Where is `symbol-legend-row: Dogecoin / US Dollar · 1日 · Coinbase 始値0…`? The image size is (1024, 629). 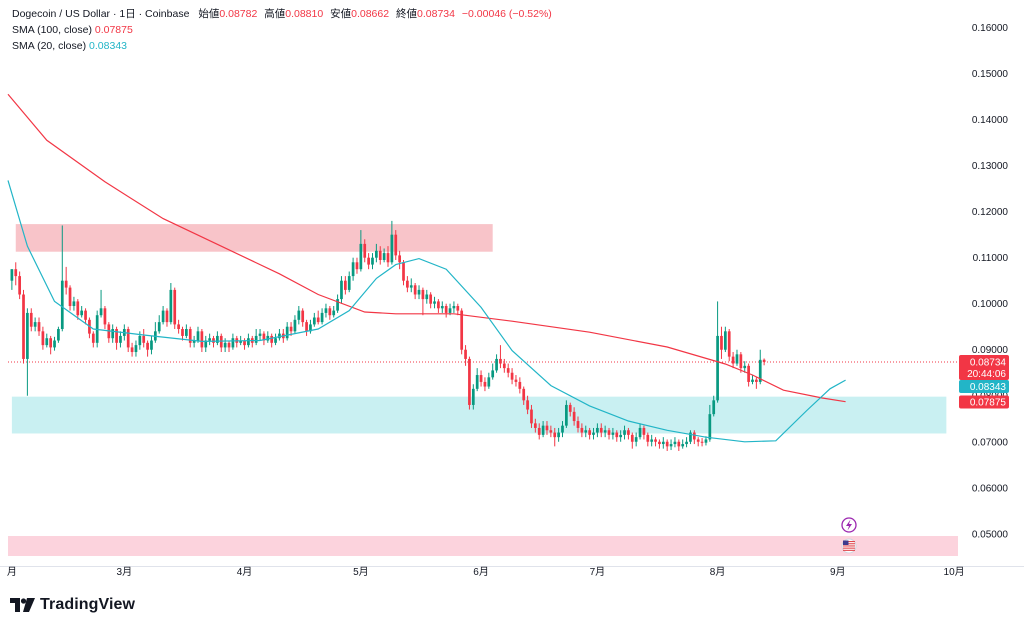
symbol-legend-row: Dogecoin / US Dollar · 1日 · Coinbase 始値0… is located at coordinates (282, 14).